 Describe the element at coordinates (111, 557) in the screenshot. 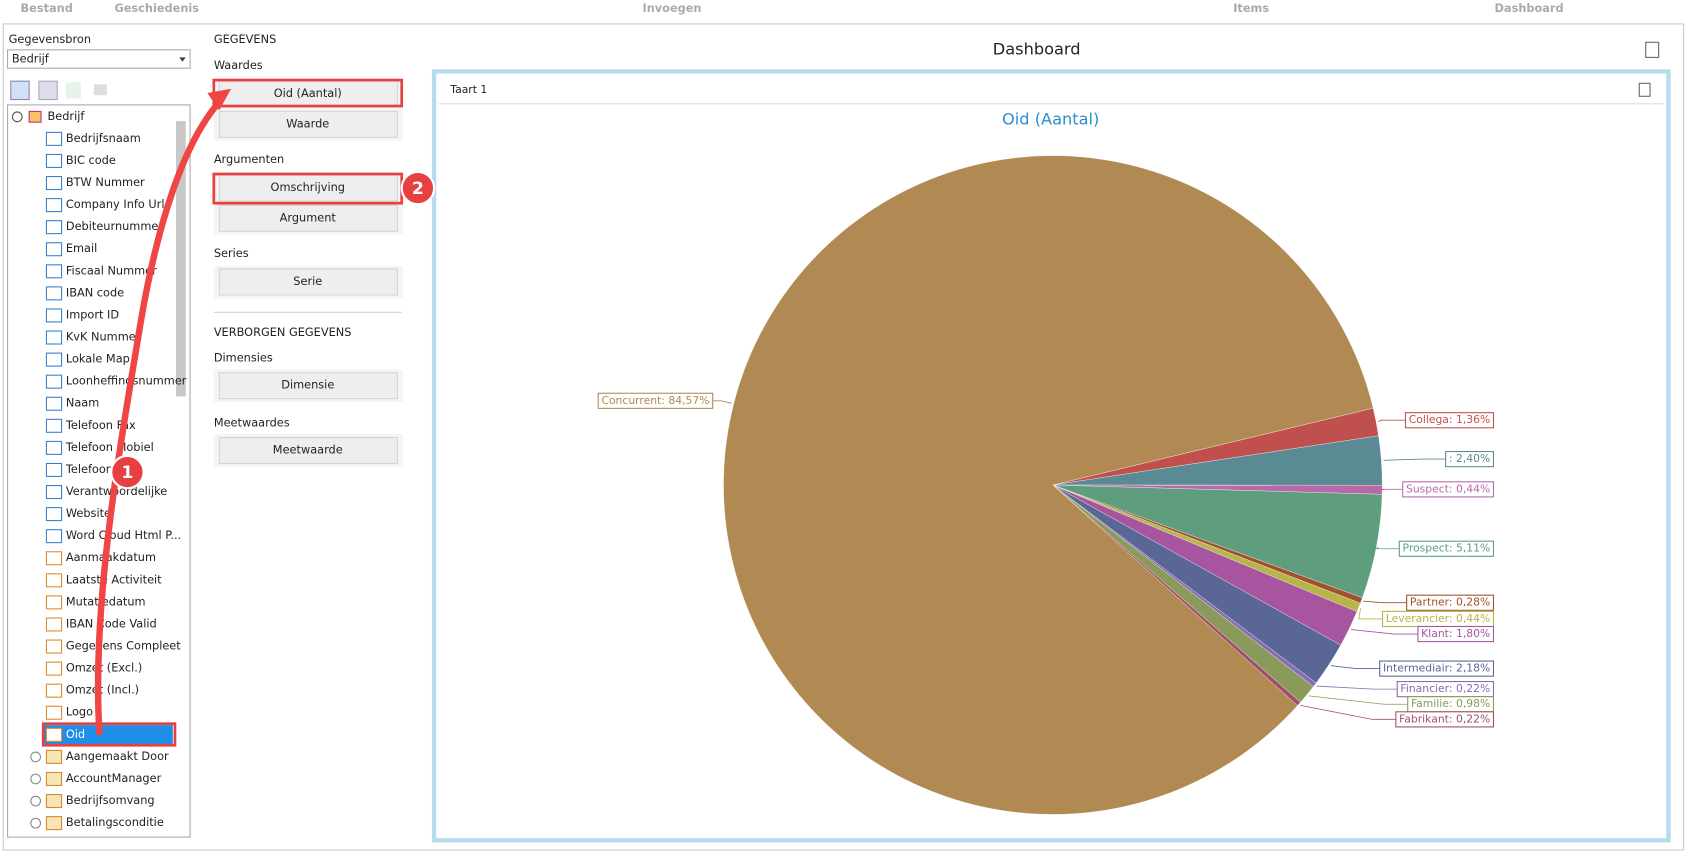

I see `tree-field: Aanmaakdatum` at that location.